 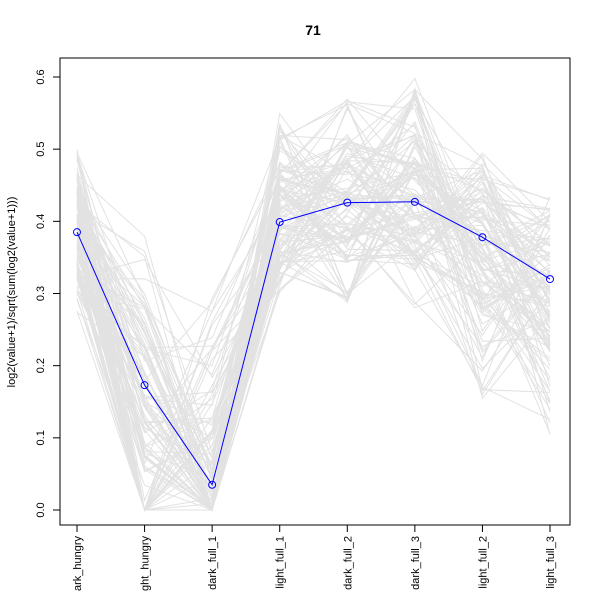 What do you see at coordinates (313, 30) in the screenshot?
I see `chart-title: 71` at bounding box center [313, 30].